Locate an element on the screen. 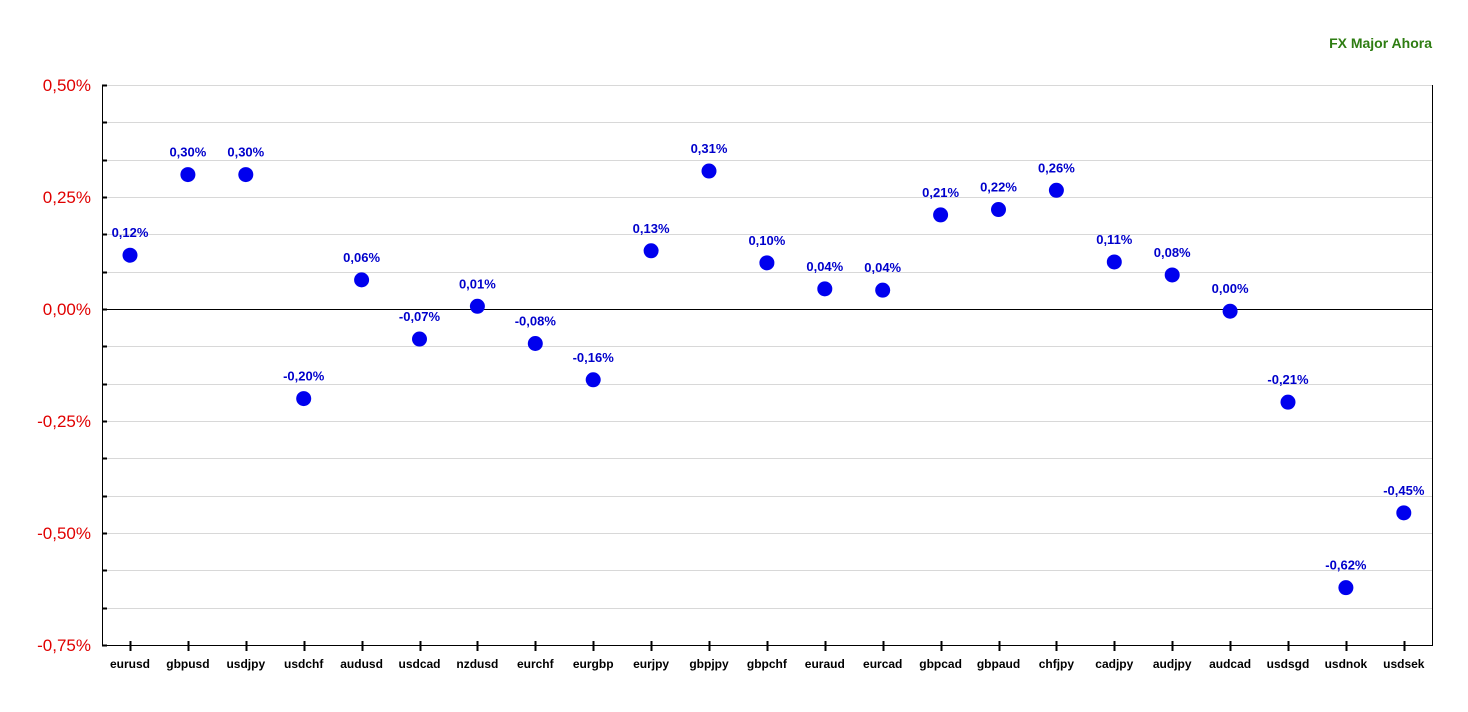 This screenshot has height=712, width=1468. x-tick-label: gbpaud is located at coordinates (998, 664).